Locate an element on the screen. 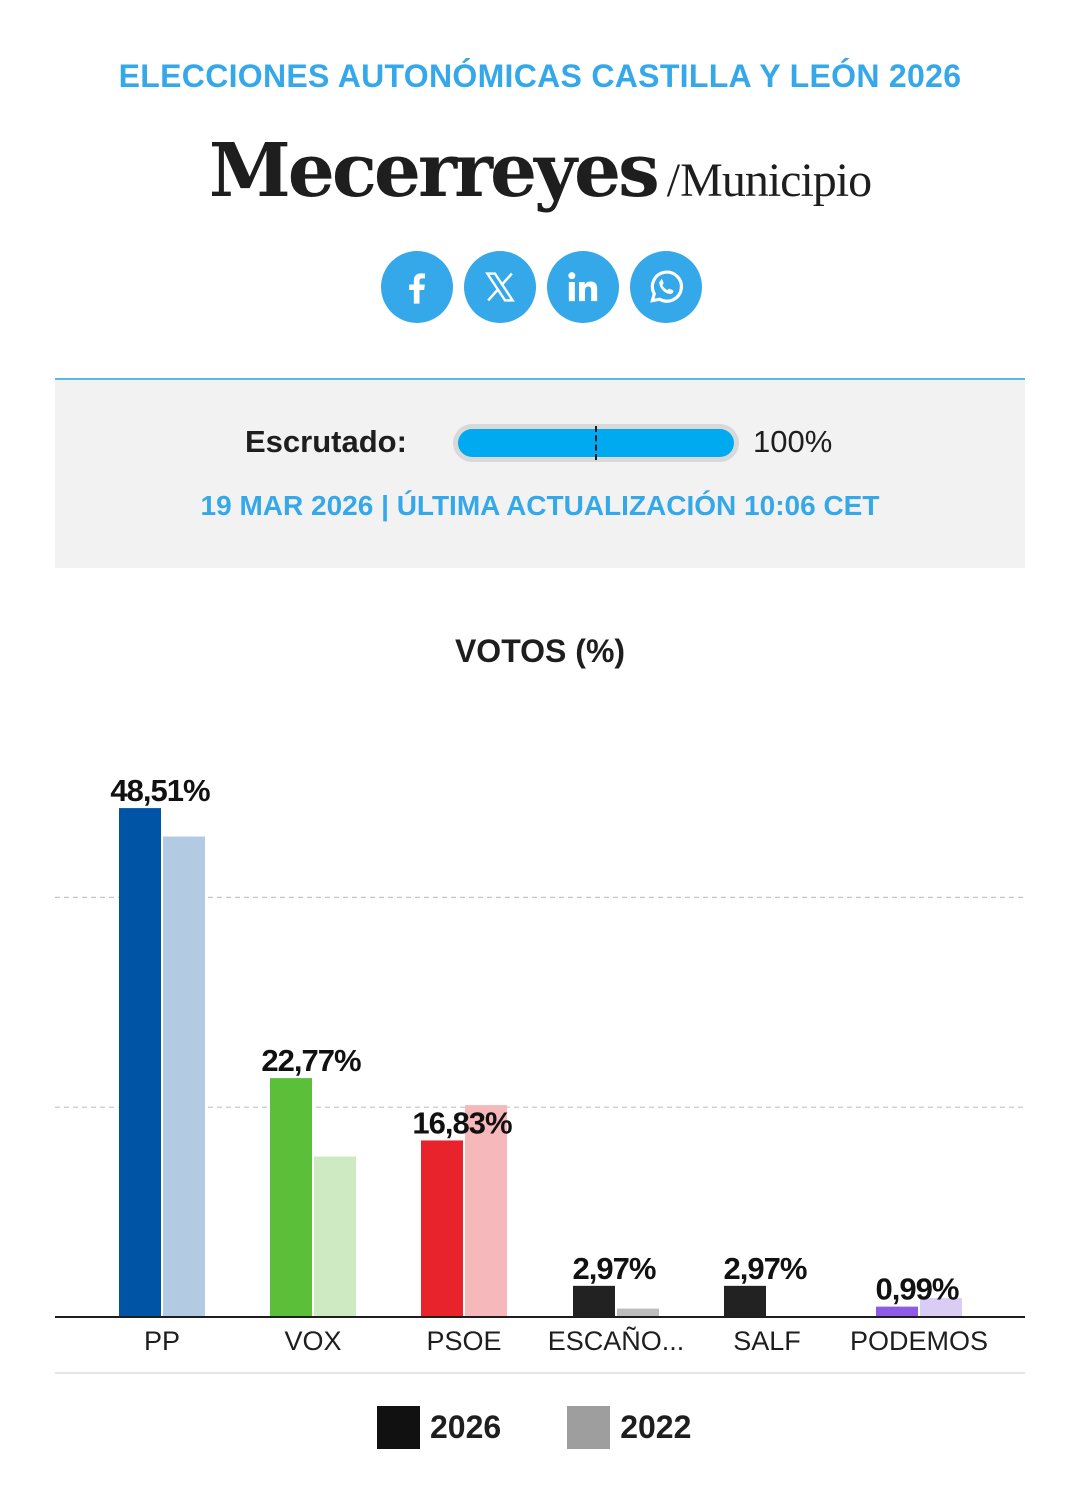  value-label-1: 22,77% is located at coordinates (311, 1060).